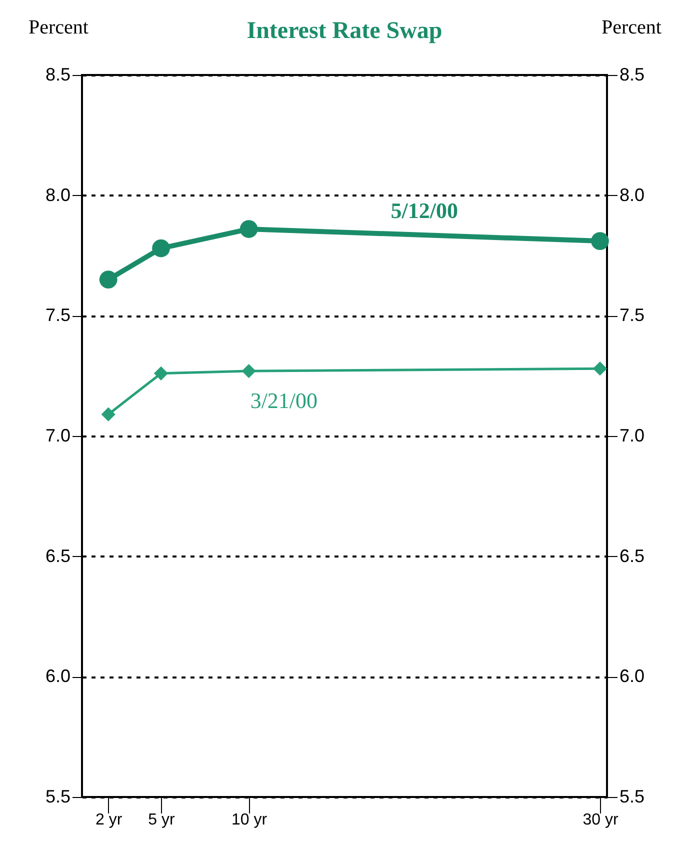 This screenshot has width=689, height=850. I want to click on y2-tick-label: 6.0, so click(632, 676).